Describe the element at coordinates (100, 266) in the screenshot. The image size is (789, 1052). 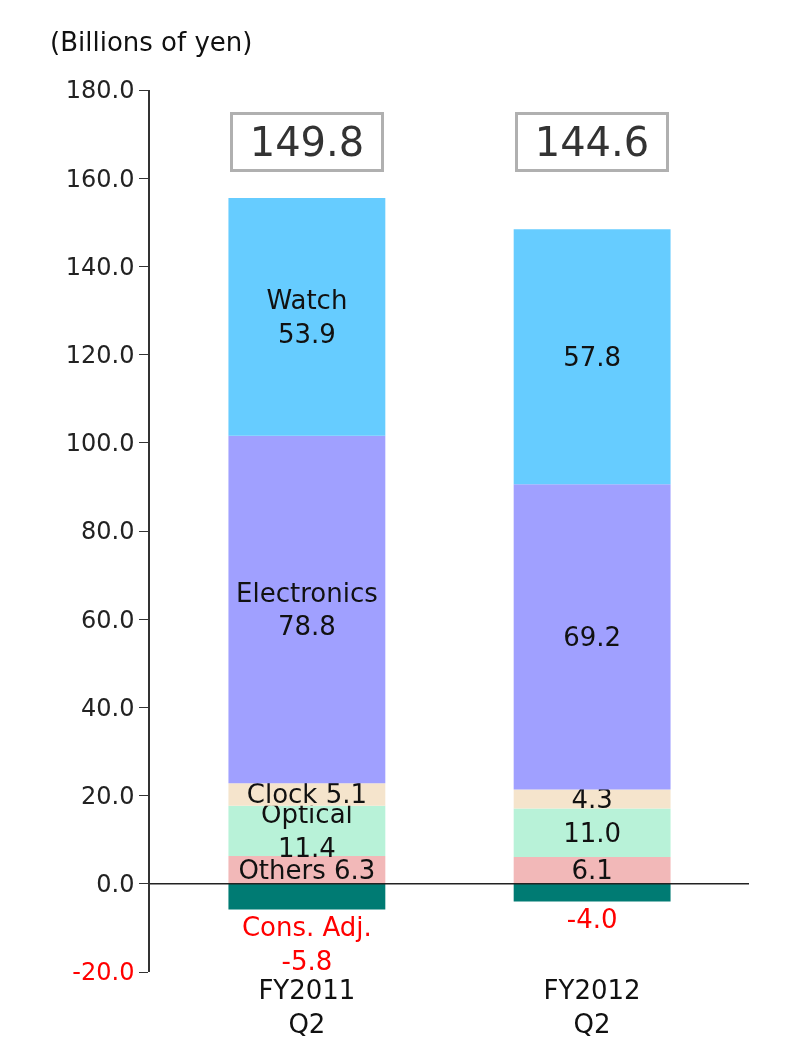
I see `y-tick-label: 140.0` at that location.